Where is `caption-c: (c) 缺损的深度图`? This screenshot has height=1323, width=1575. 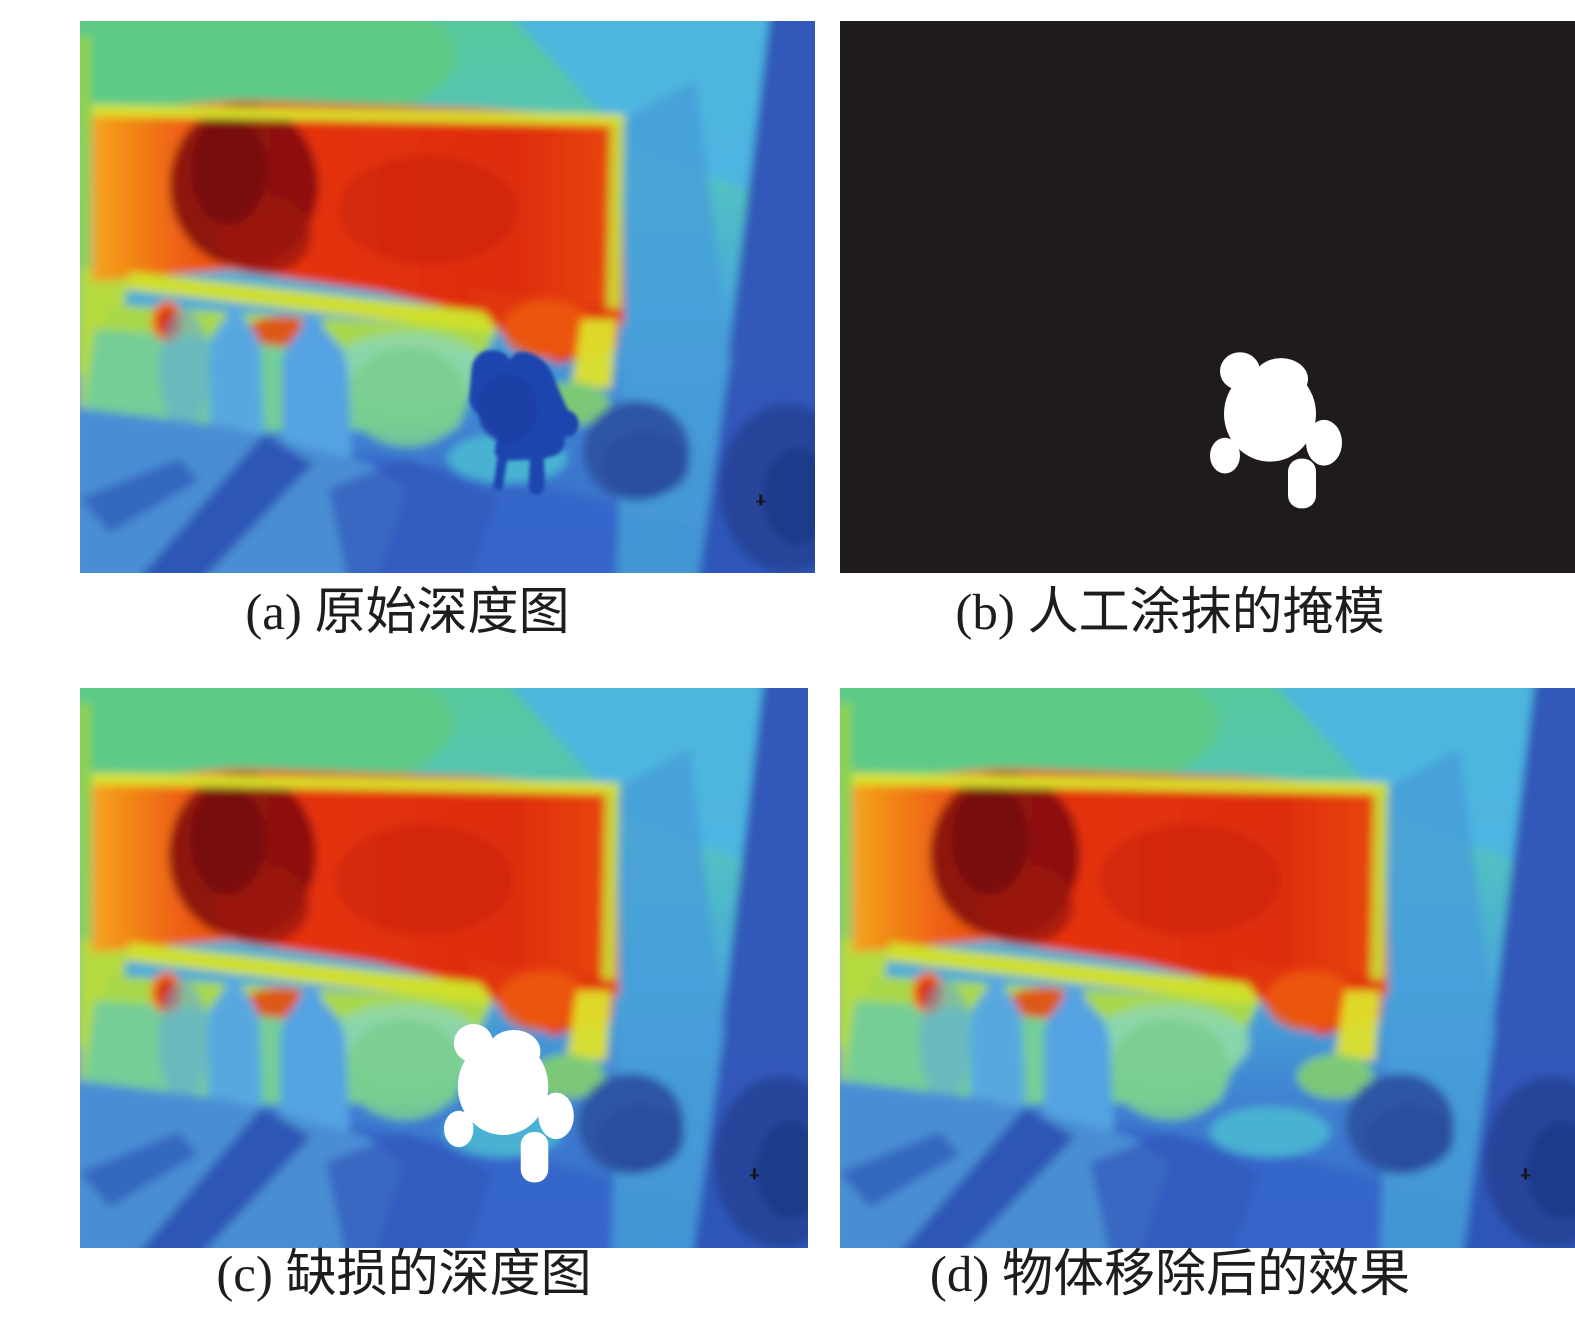
caption-c: (c) 缺损的深度图 is located at coordinates (404, 1275).